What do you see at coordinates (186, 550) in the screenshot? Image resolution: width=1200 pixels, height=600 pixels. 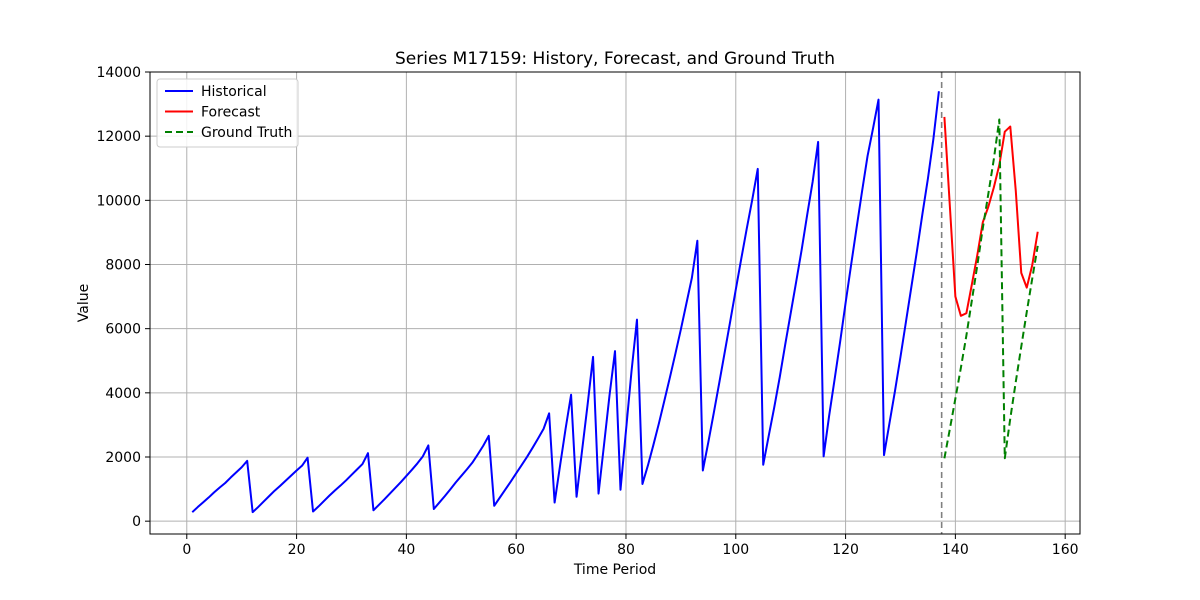 I see `x-tick-label: 0` at bounding box center [186, 550].